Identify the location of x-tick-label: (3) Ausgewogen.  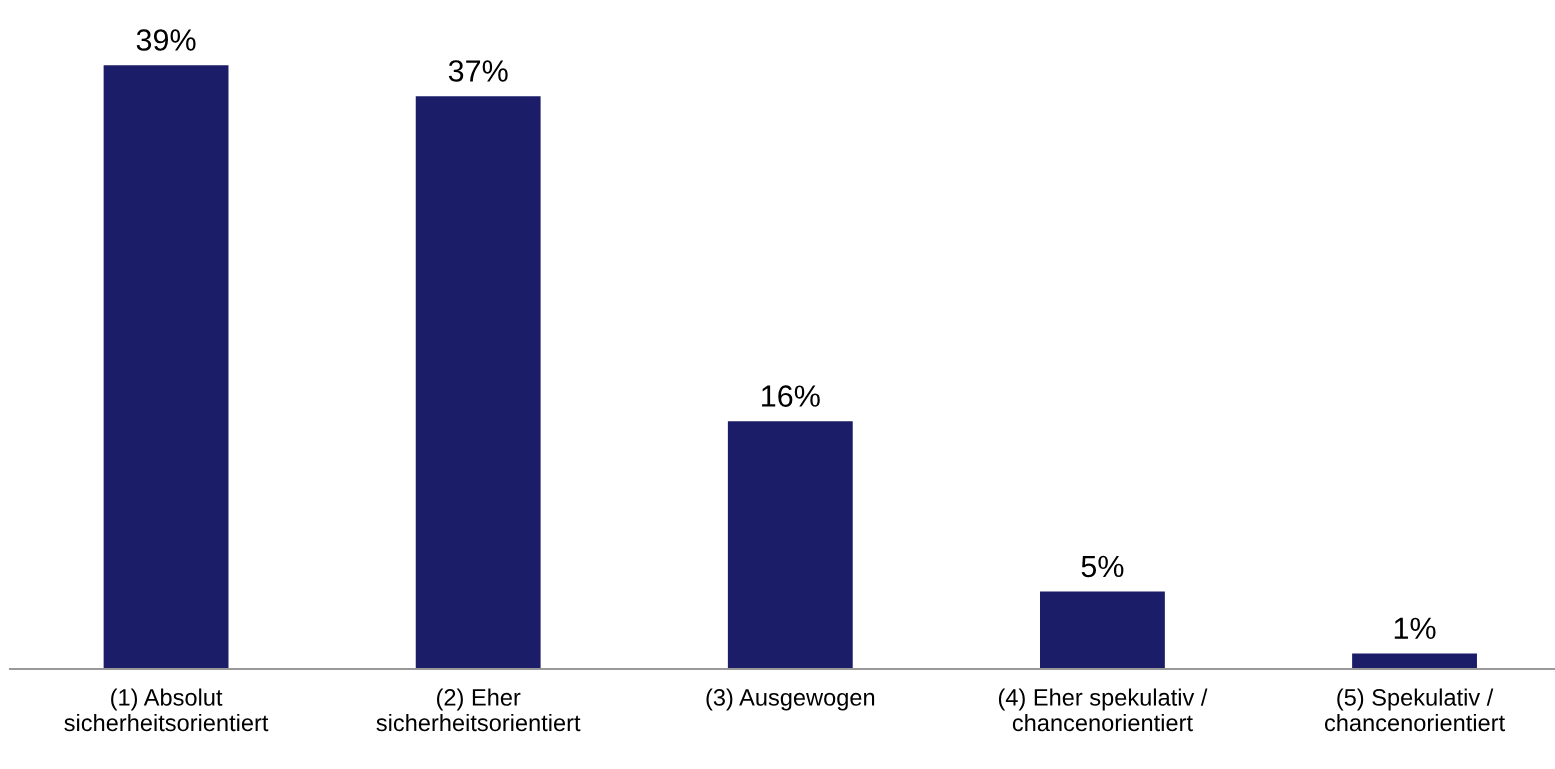
(790, 699).